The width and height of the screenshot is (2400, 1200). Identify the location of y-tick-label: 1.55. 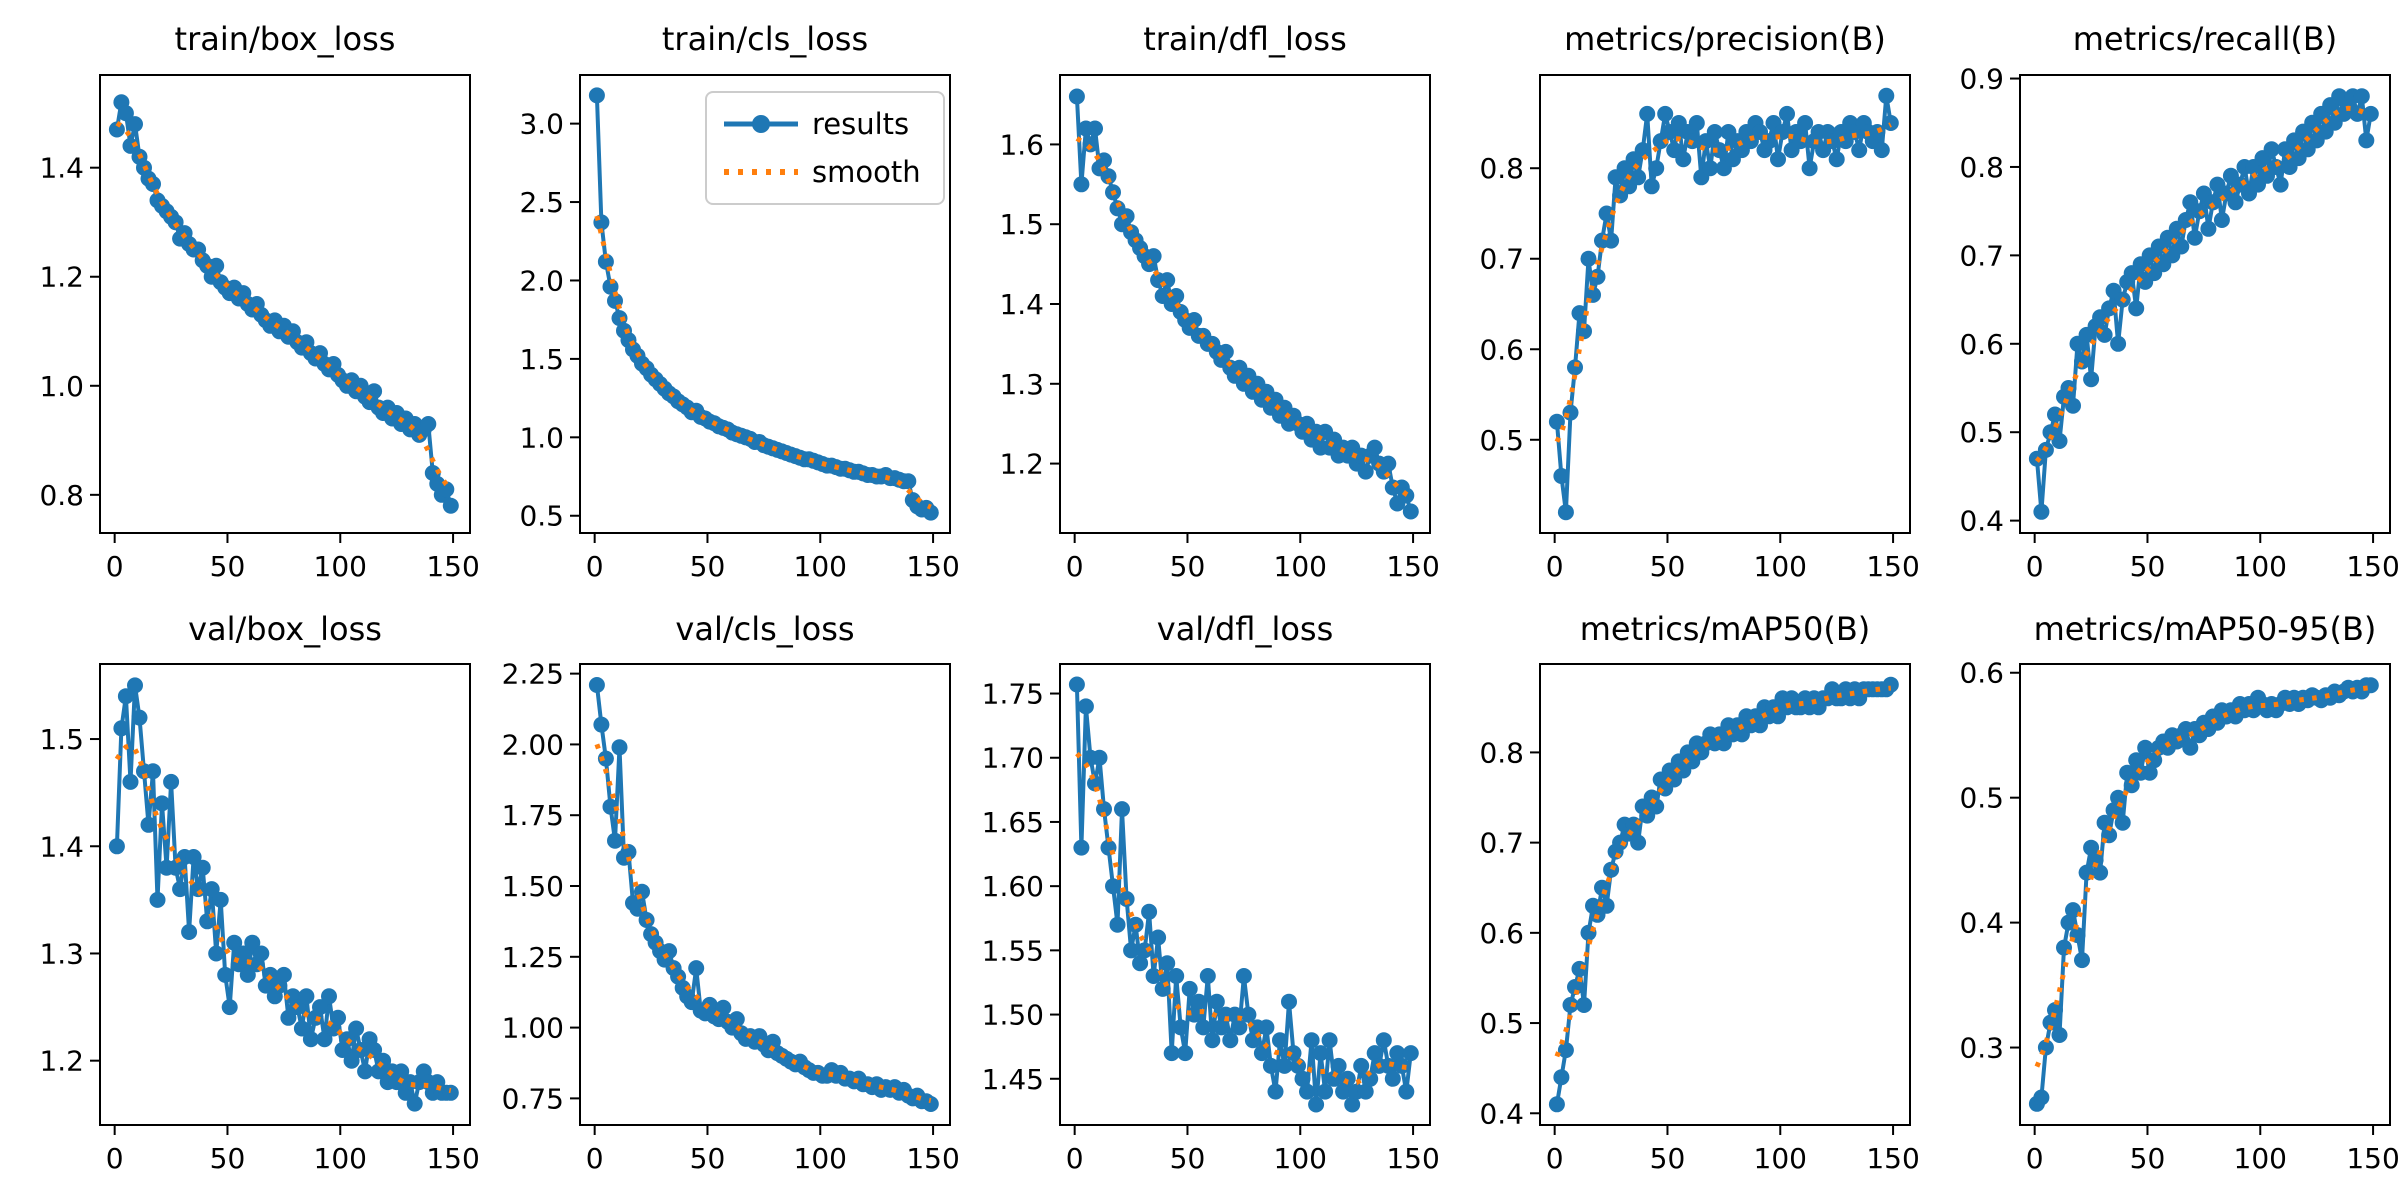
(1013, 950).